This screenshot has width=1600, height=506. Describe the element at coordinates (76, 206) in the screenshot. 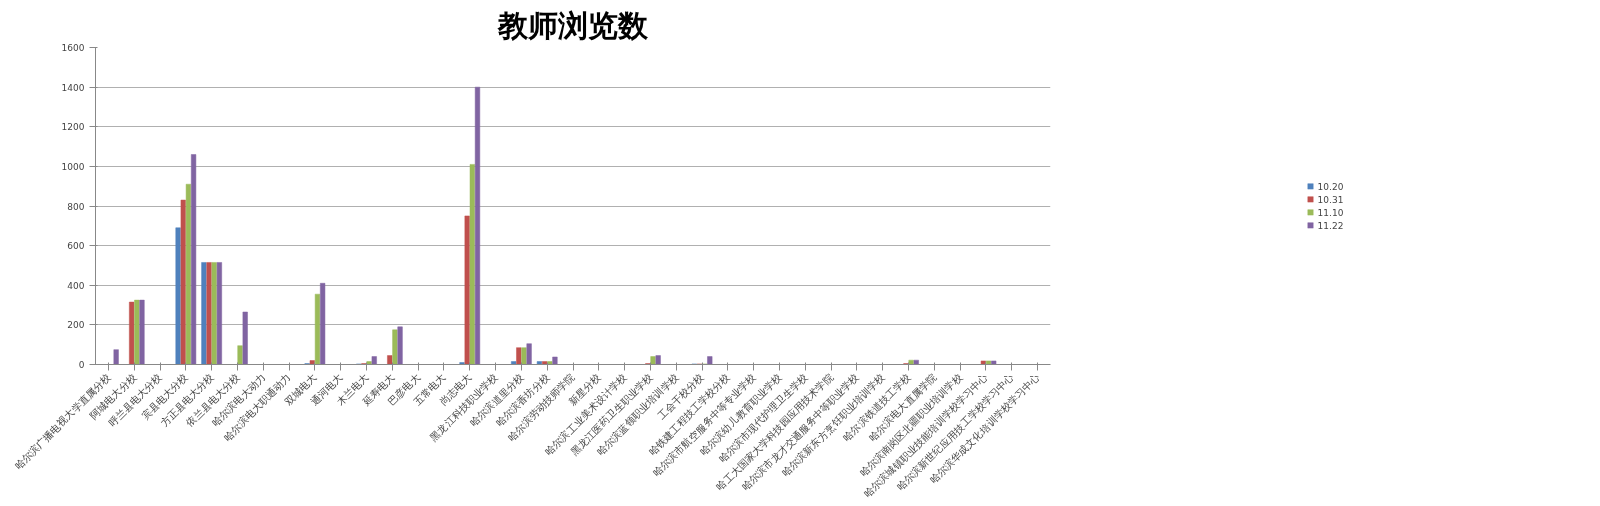

I see `y-tick-label: 800` at that location.